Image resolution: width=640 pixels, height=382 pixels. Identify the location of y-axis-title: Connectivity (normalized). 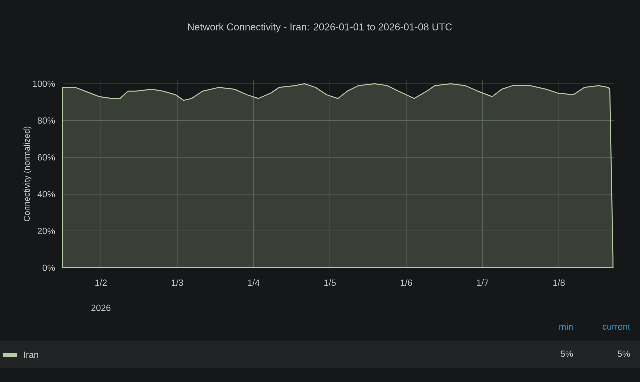
(28, 174).